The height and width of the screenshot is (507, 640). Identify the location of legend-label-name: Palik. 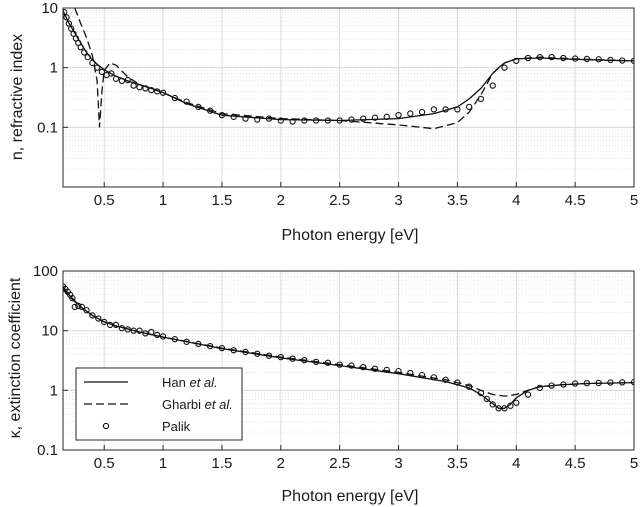
(176, 426).